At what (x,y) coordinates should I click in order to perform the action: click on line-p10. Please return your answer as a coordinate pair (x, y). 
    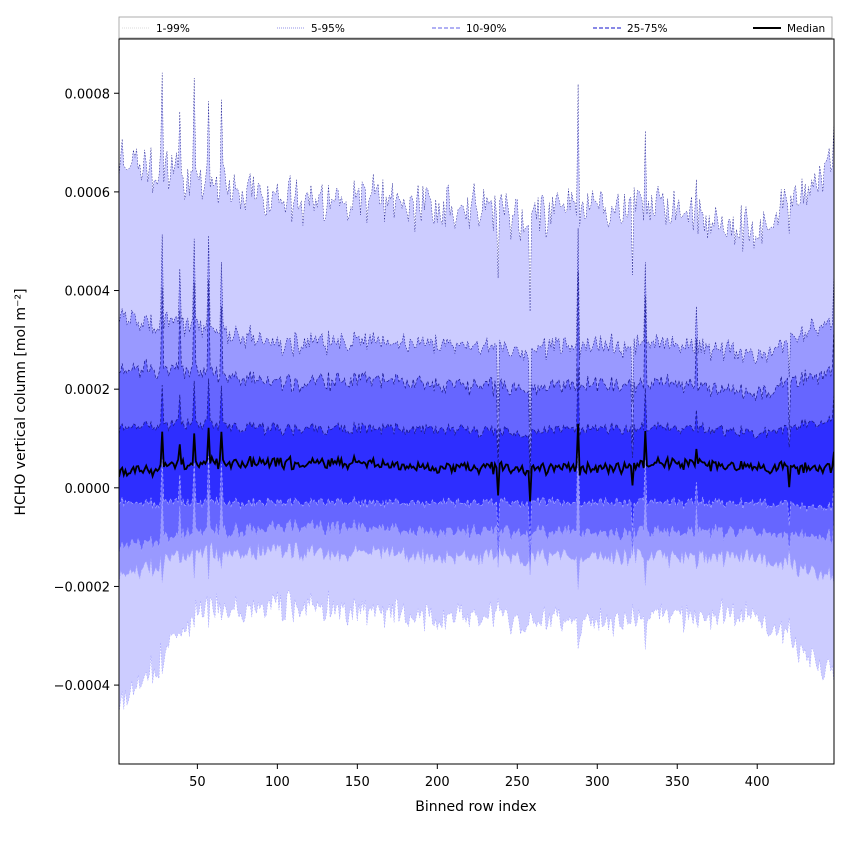
    Looking at the image, I should click on (476, 522).